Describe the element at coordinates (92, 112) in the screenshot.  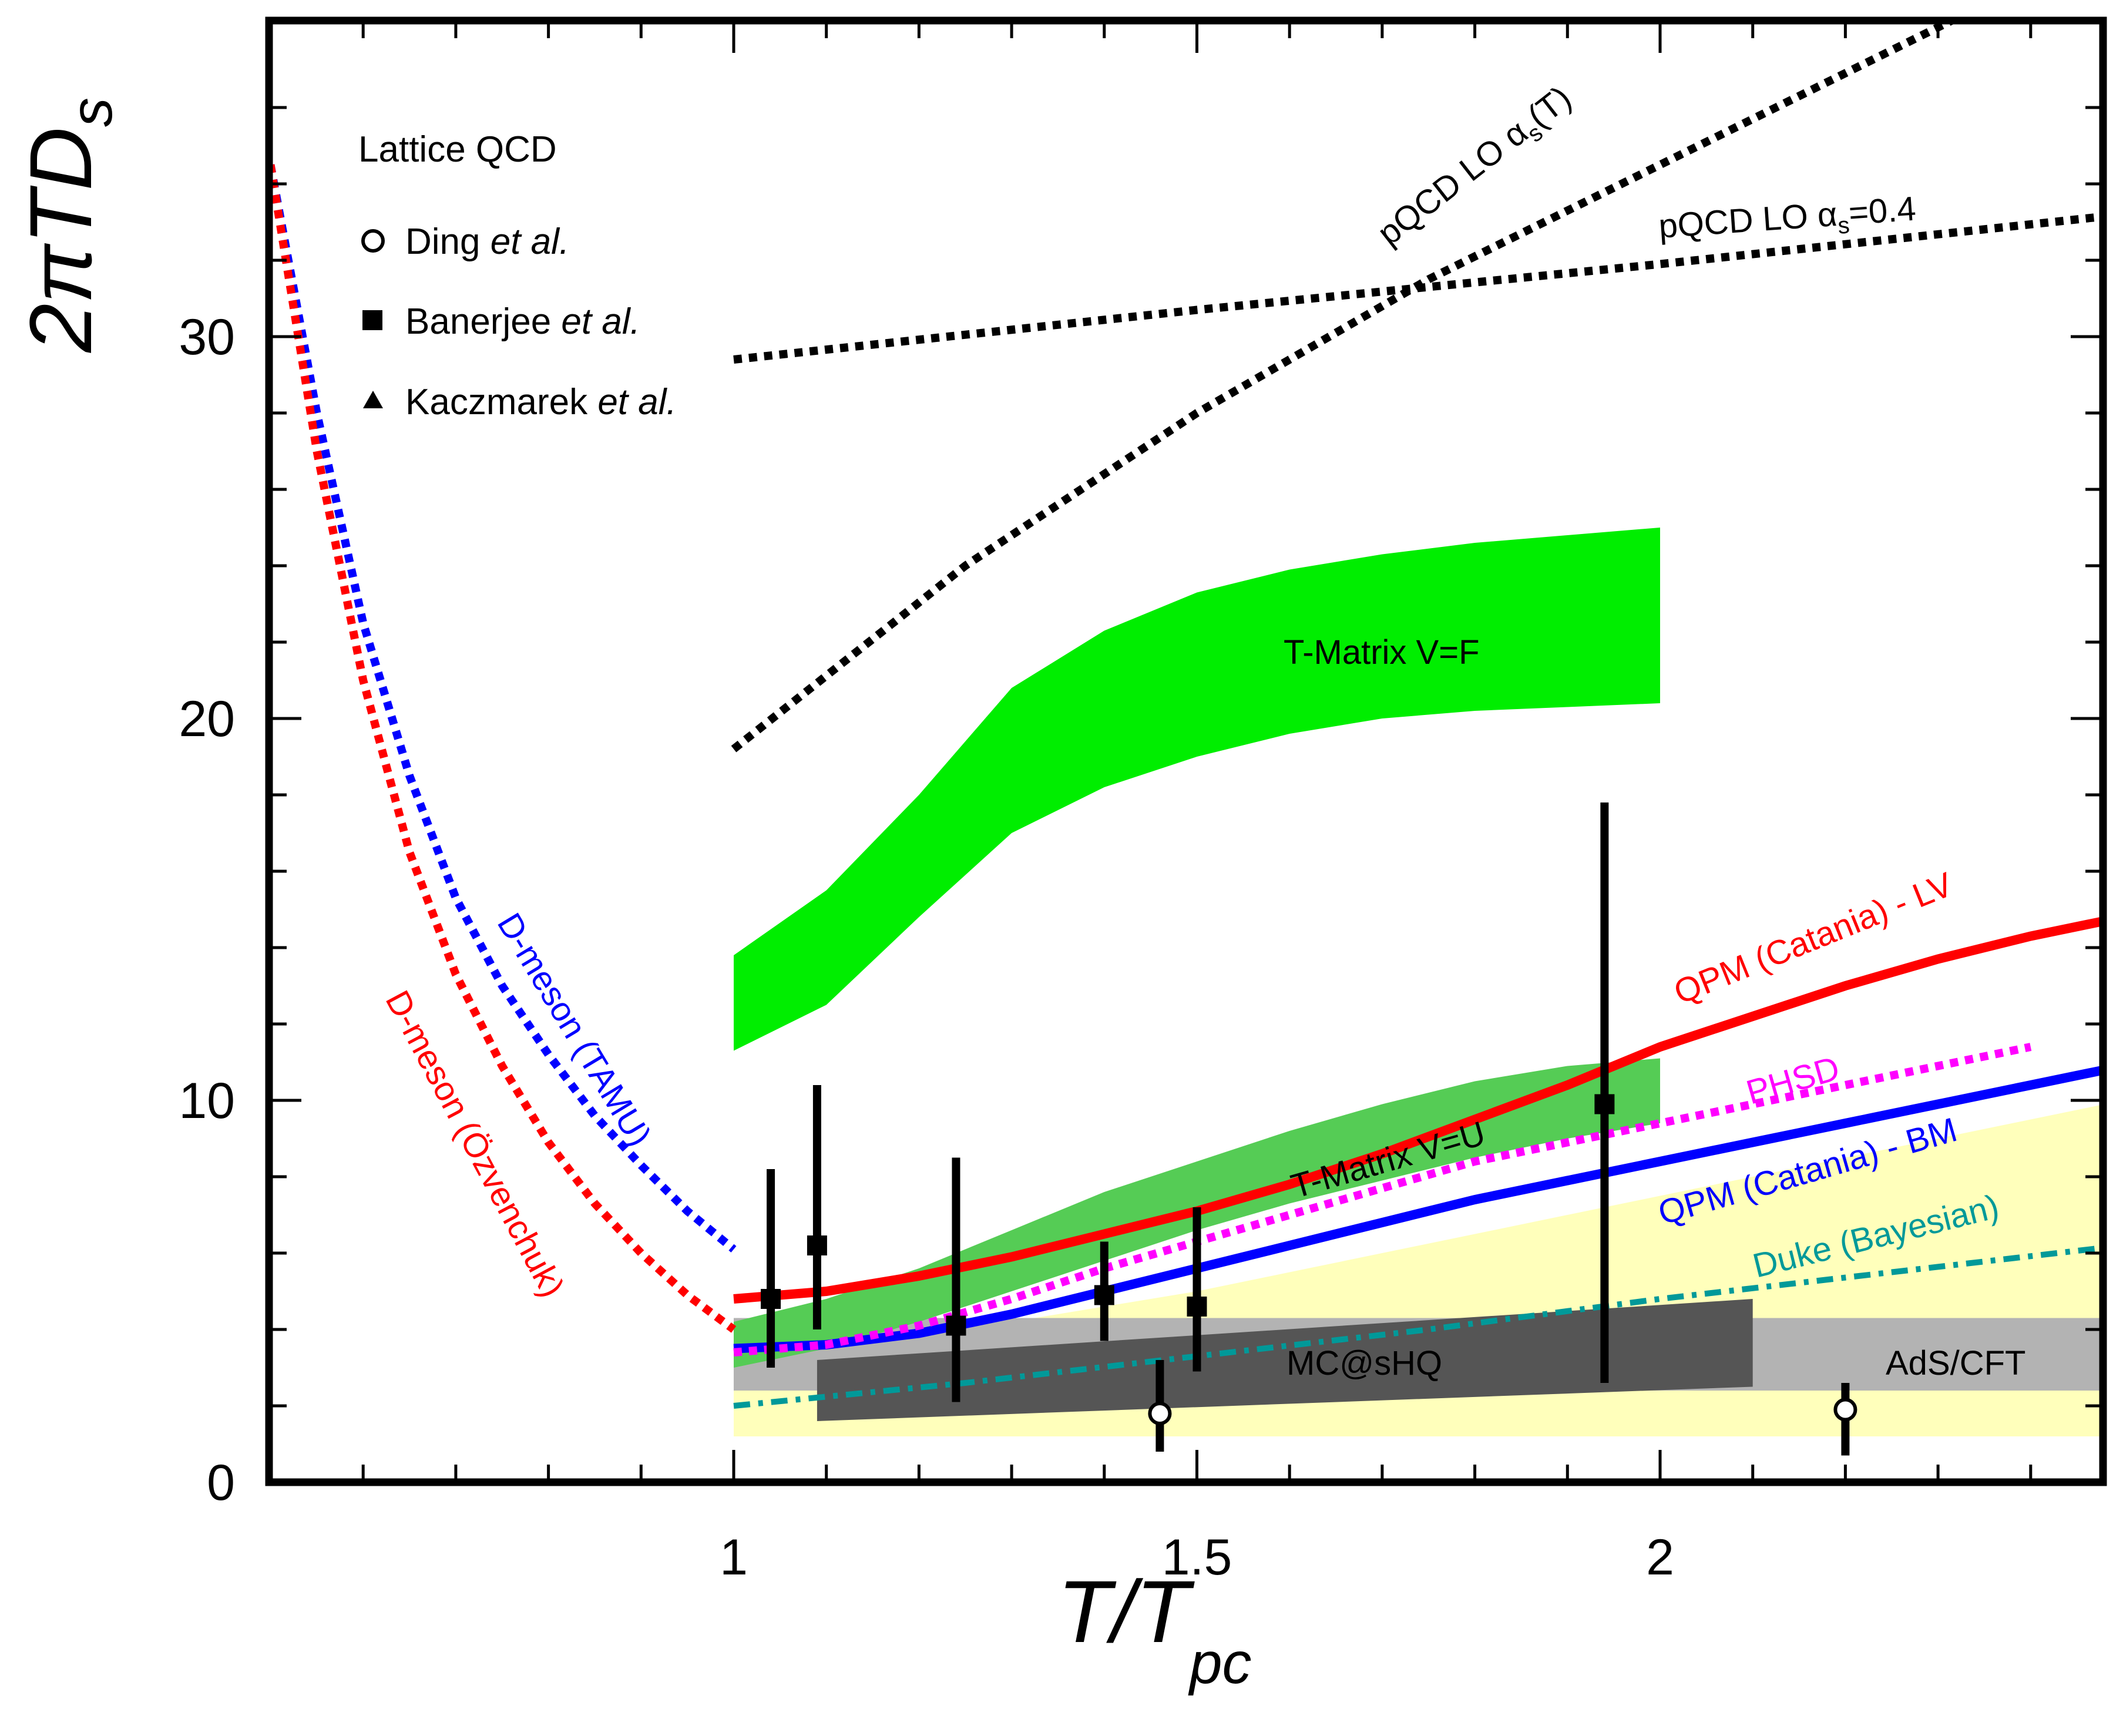
I see `y-axis-title-sub: s` at that location.